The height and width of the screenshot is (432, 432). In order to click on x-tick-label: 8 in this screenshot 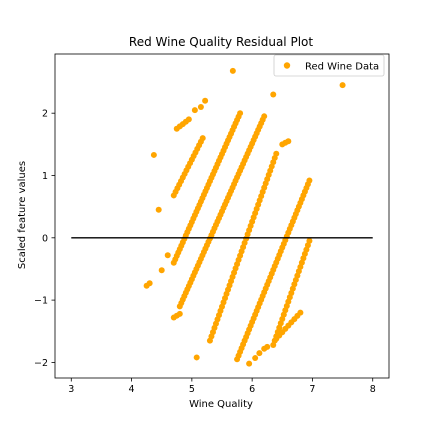, I will do `click(373, 389)`.